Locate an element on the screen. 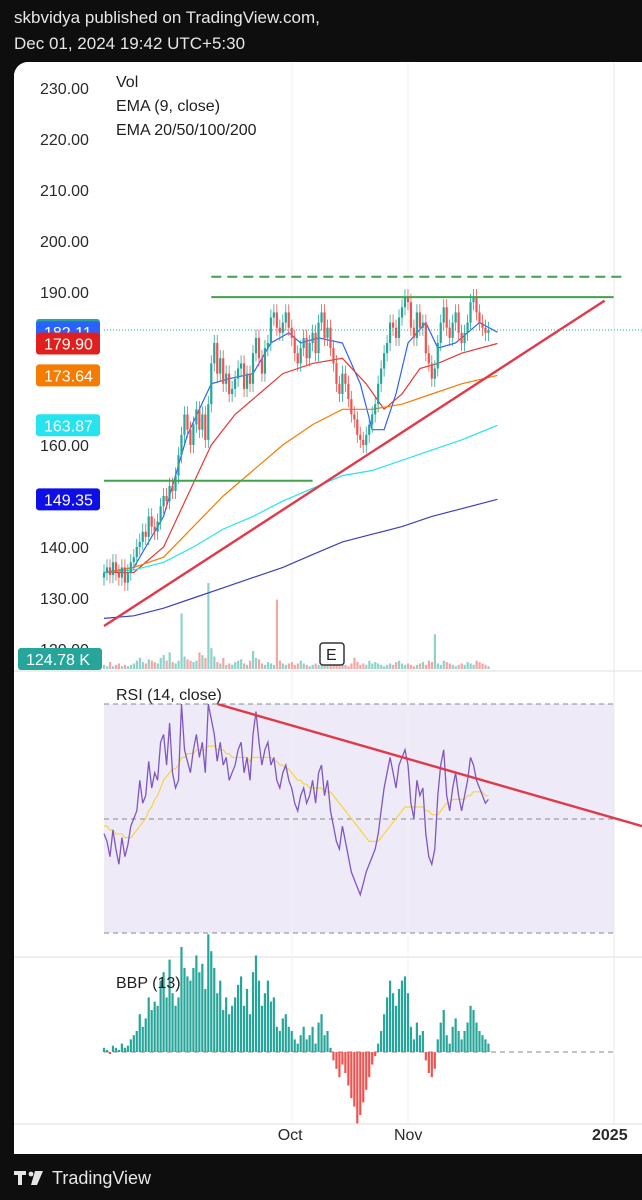 The image size is (642, 1200). tradingview-logo-icon is located at coordinates (29, 1178).